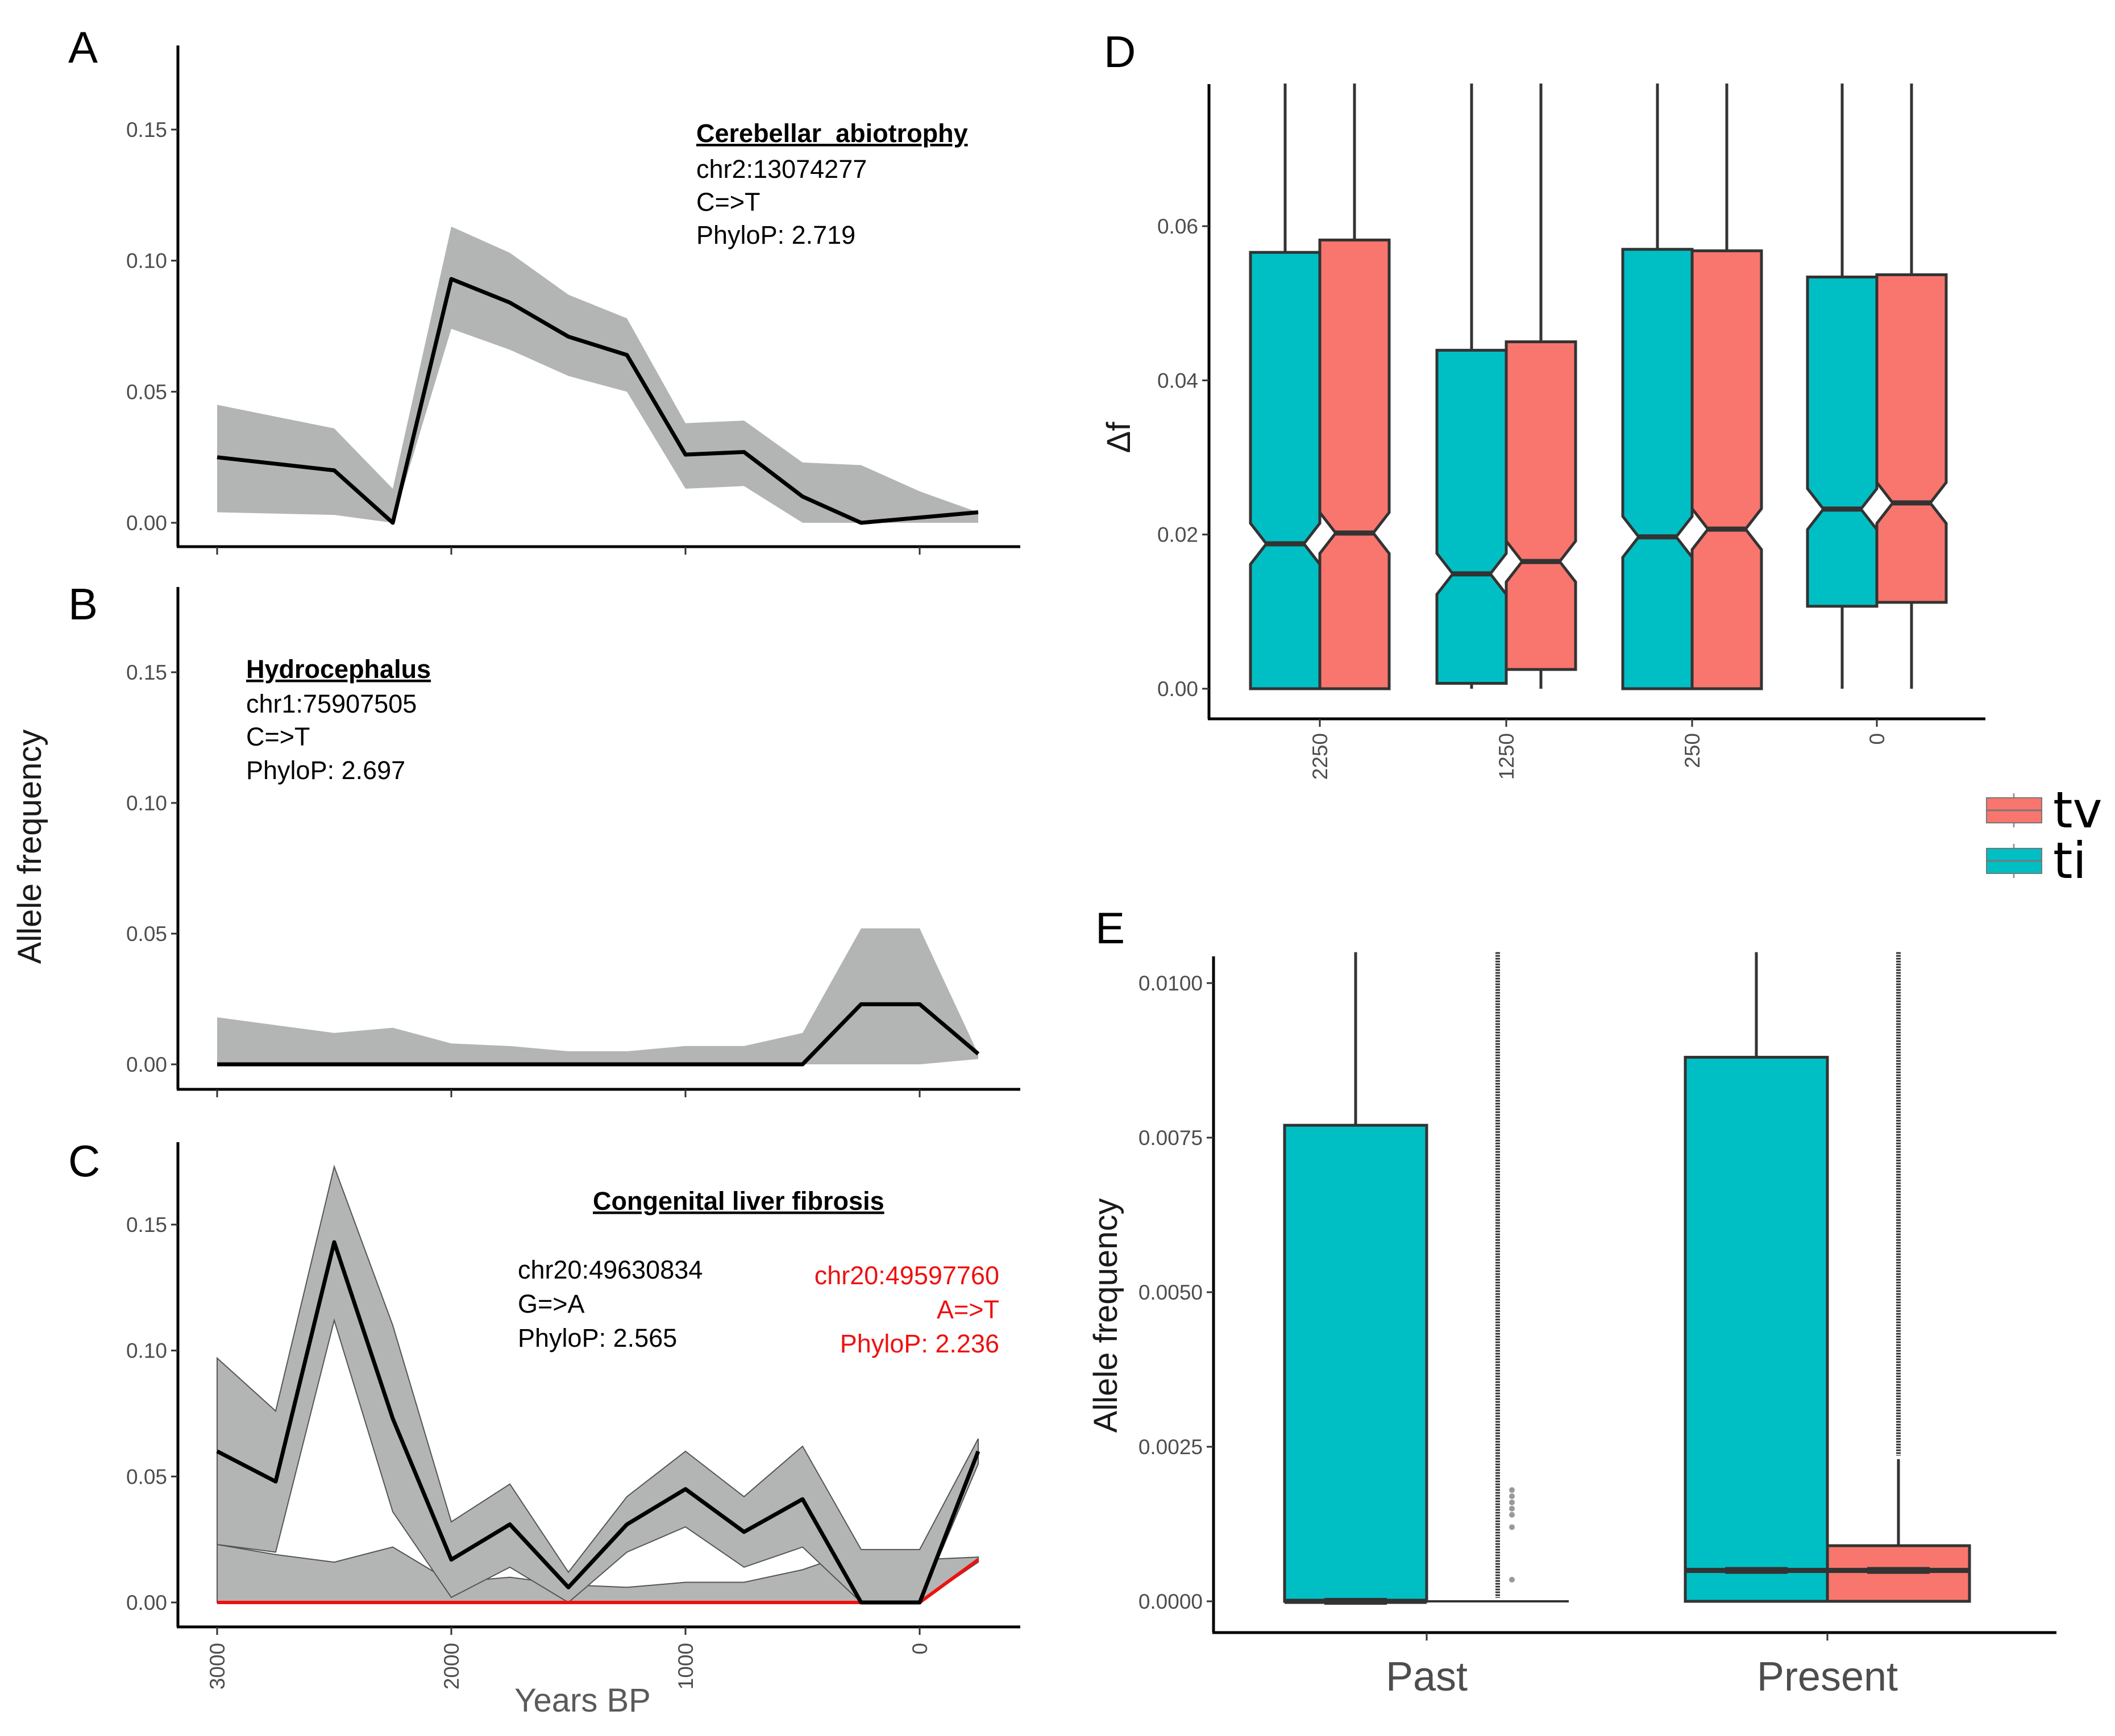 The image size is (2115, 1736). Describe the element at coordinates (83, 604) in the screenshot. I see `panel-label-b: B` at that location.